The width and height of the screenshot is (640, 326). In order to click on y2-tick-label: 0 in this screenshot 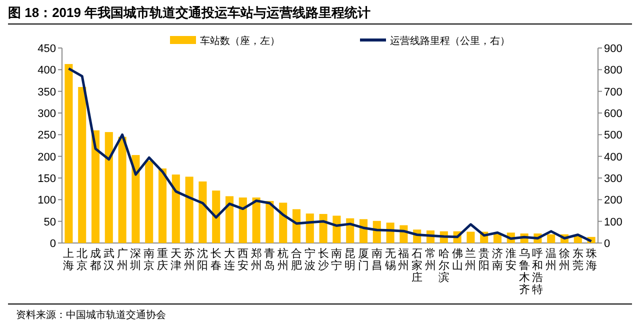, I will do `click(607, 244)`.